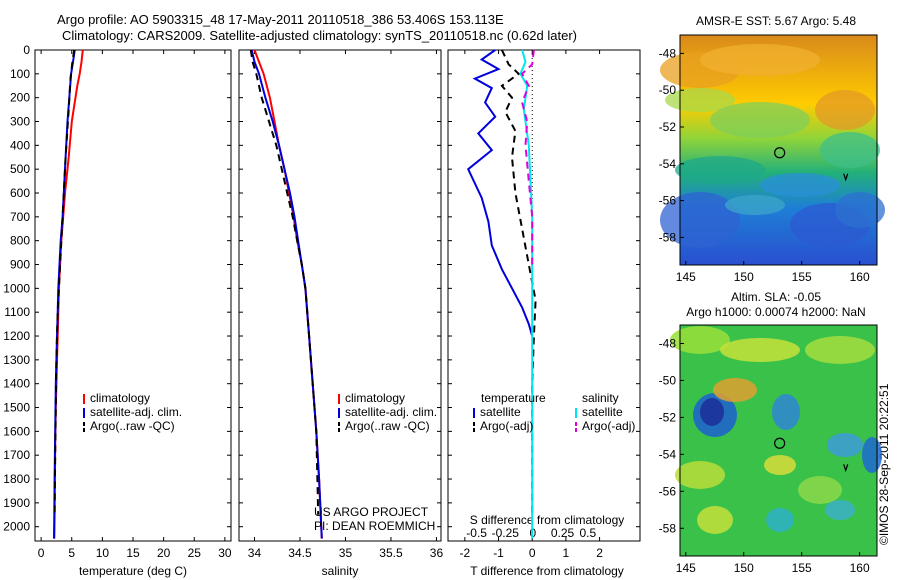 The image size is (900, 580). What do you see at coordinates (16, 479) in the screenshot?
I see `y-tick-label: 1800` at bounding box center [16, 479].